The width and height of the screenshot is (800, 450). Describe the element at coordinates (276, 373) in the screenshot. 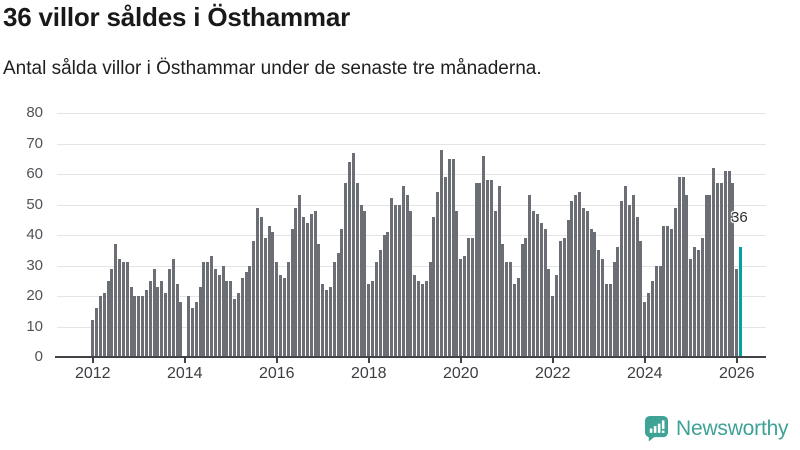

I see `x-axis-label-2016: 2016` at that location.